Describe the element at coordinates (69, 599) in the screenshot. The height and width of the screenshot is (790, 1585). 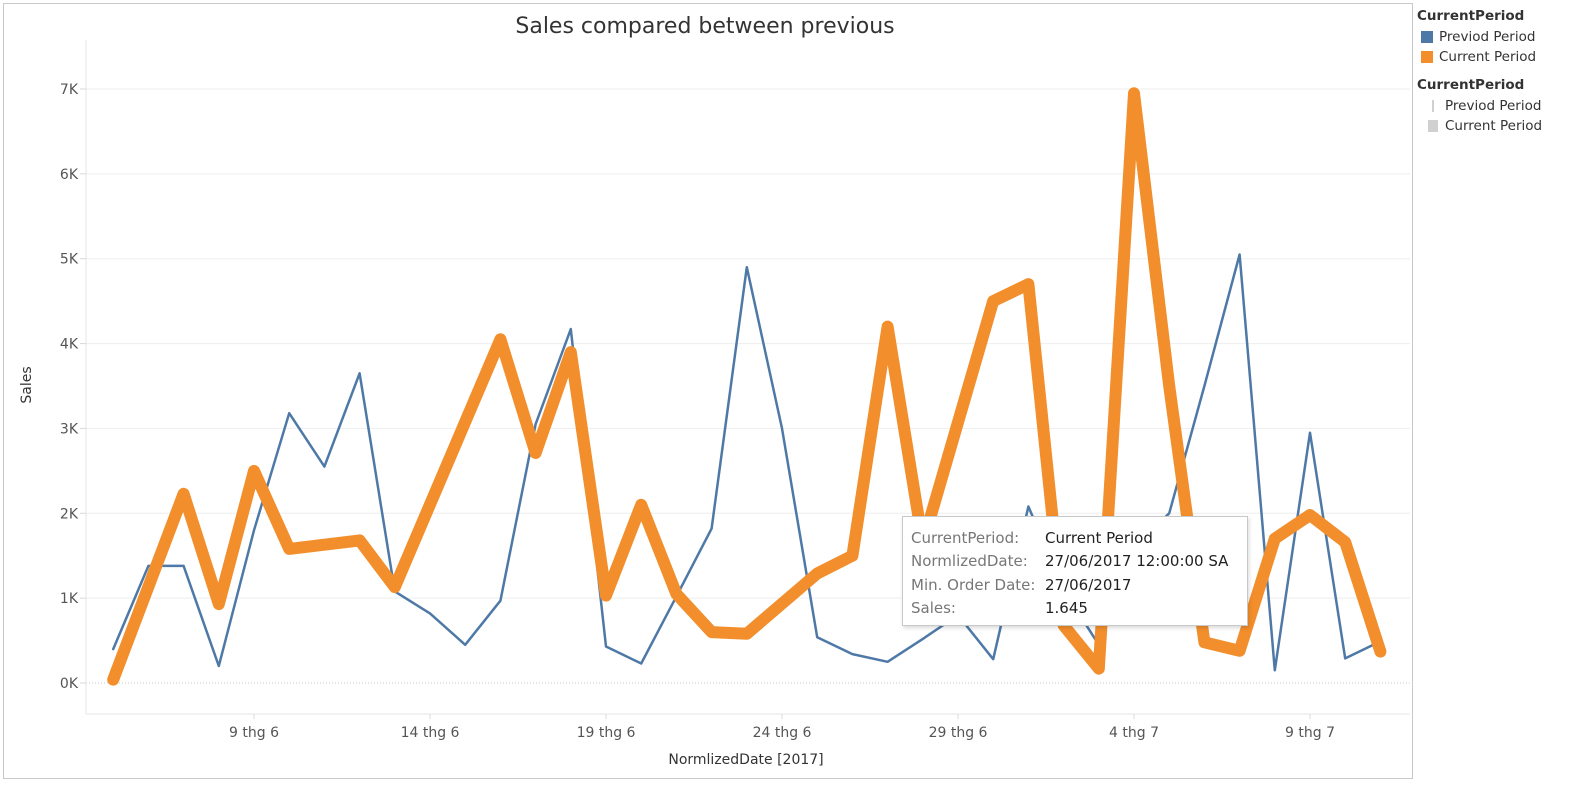
I see `y-tick-label: 1K` at that location.